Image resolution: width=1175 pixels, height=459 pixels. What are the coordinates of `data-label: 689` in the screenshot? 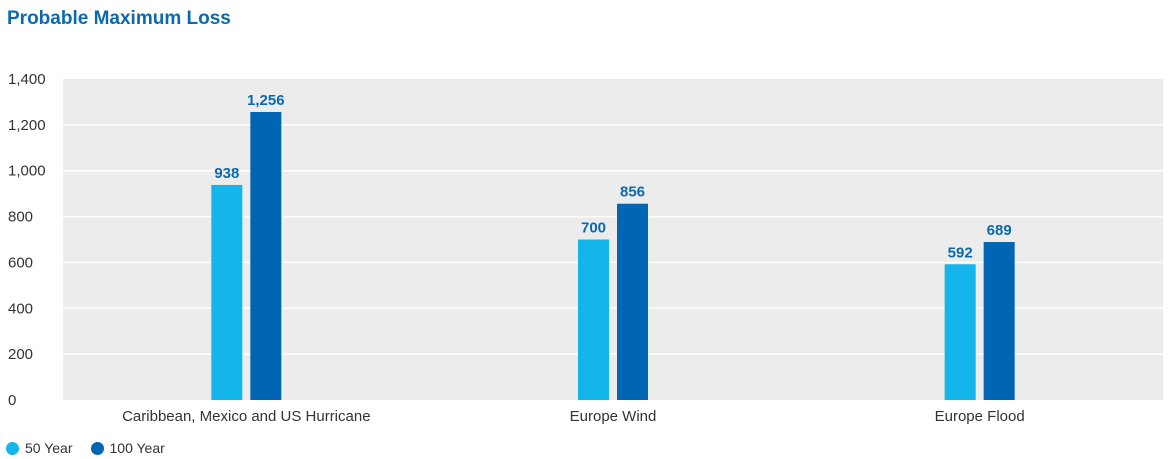 It's located at (999, 230).